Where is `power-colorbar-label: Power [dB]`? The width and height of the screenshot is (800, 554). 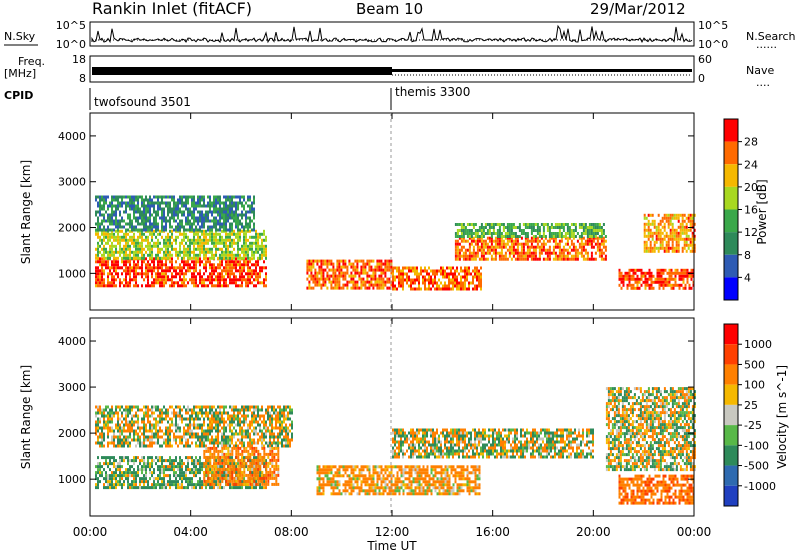
power-colorbar-label: Power [dB] is located at coordinates (762, 211).